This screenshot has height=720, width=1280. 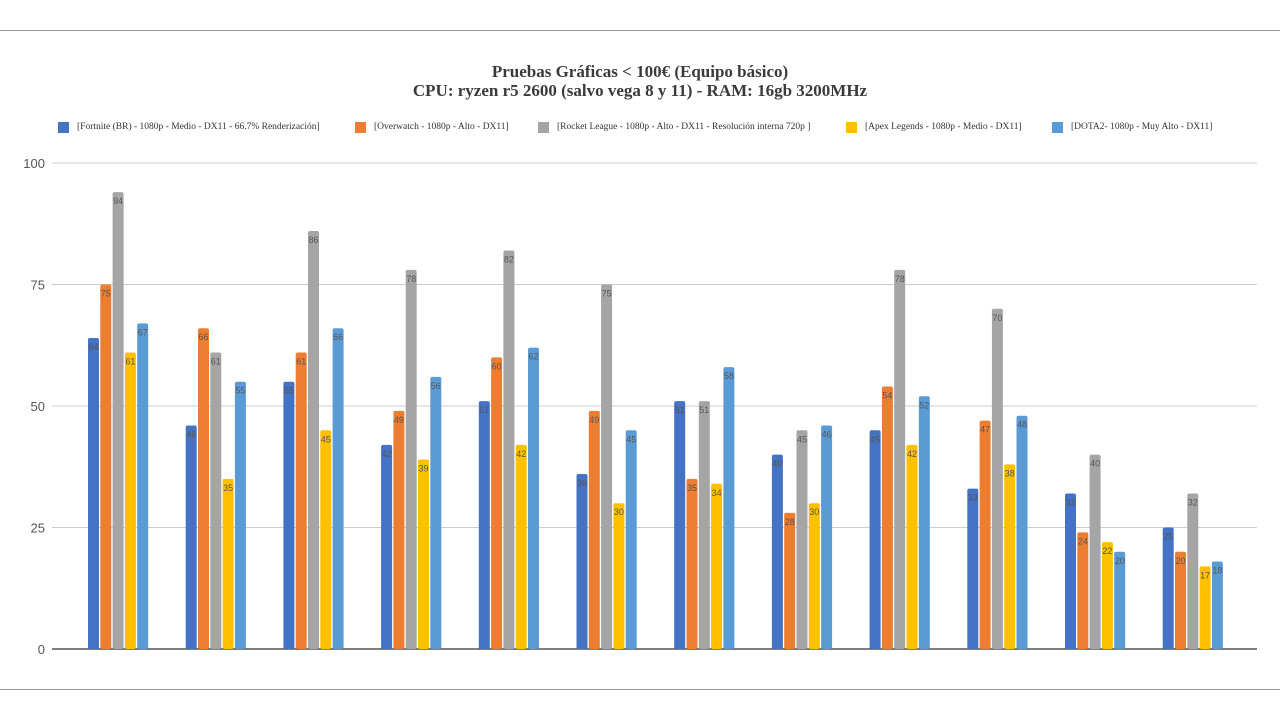 What do you see at coordinates (640, 689) in the screenshot?
I see `bottom-divider` at bounding box center [640, 689].